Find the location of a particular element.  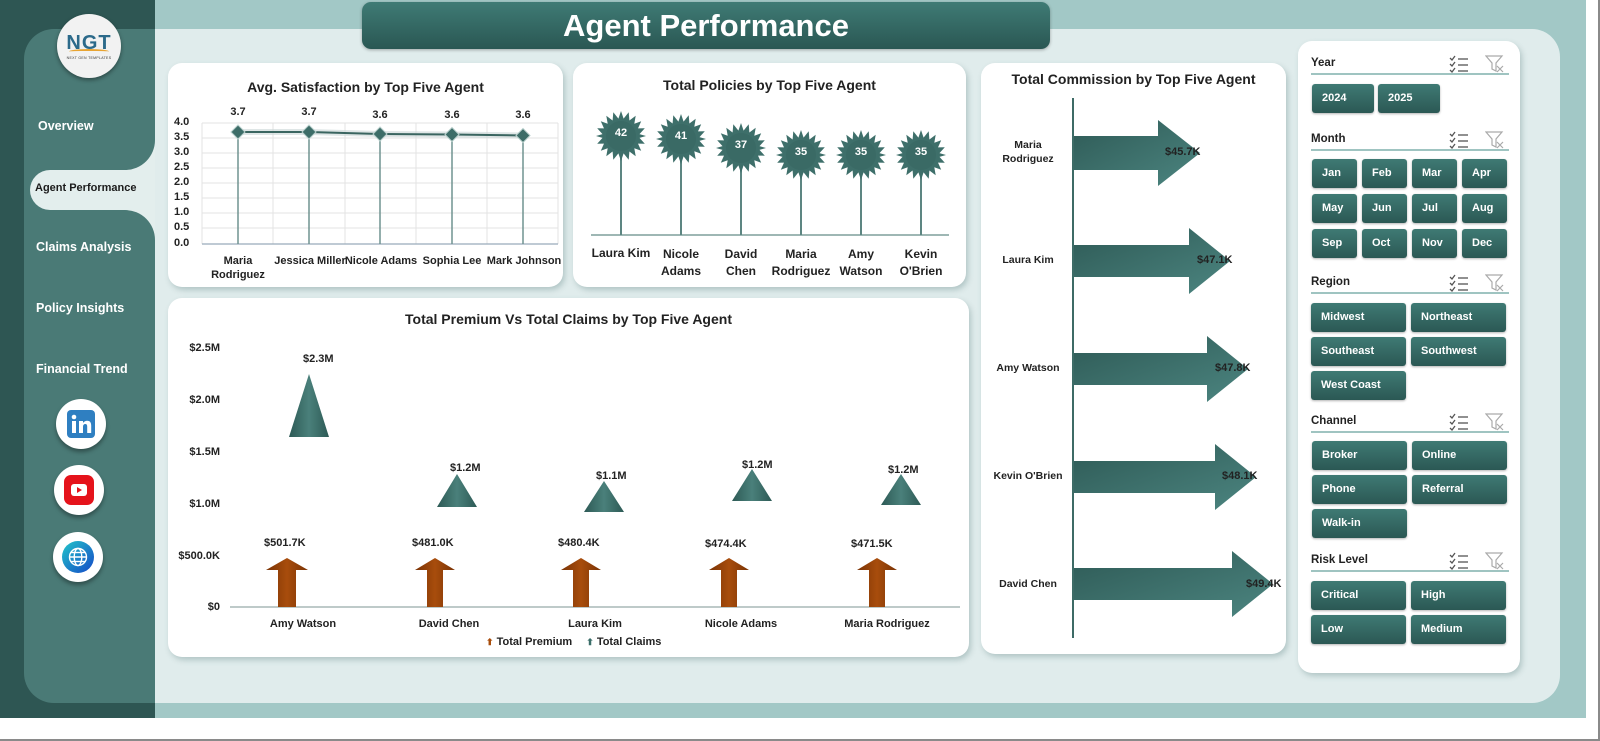

premium-label: $481.0K is located at coordinates (433, 543).